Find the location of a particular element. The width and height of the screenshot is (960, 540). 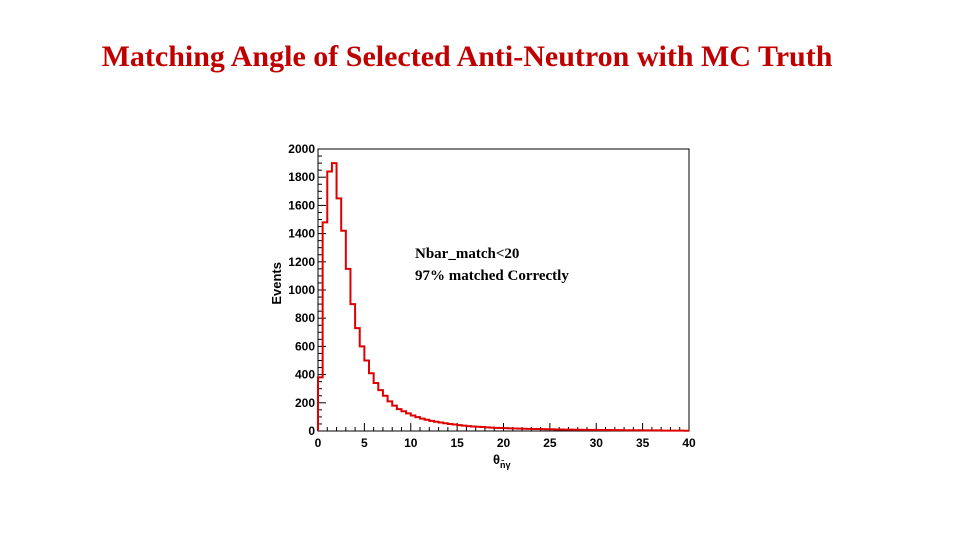

x-tick-label: 10 is located at coordinates (411, 443).